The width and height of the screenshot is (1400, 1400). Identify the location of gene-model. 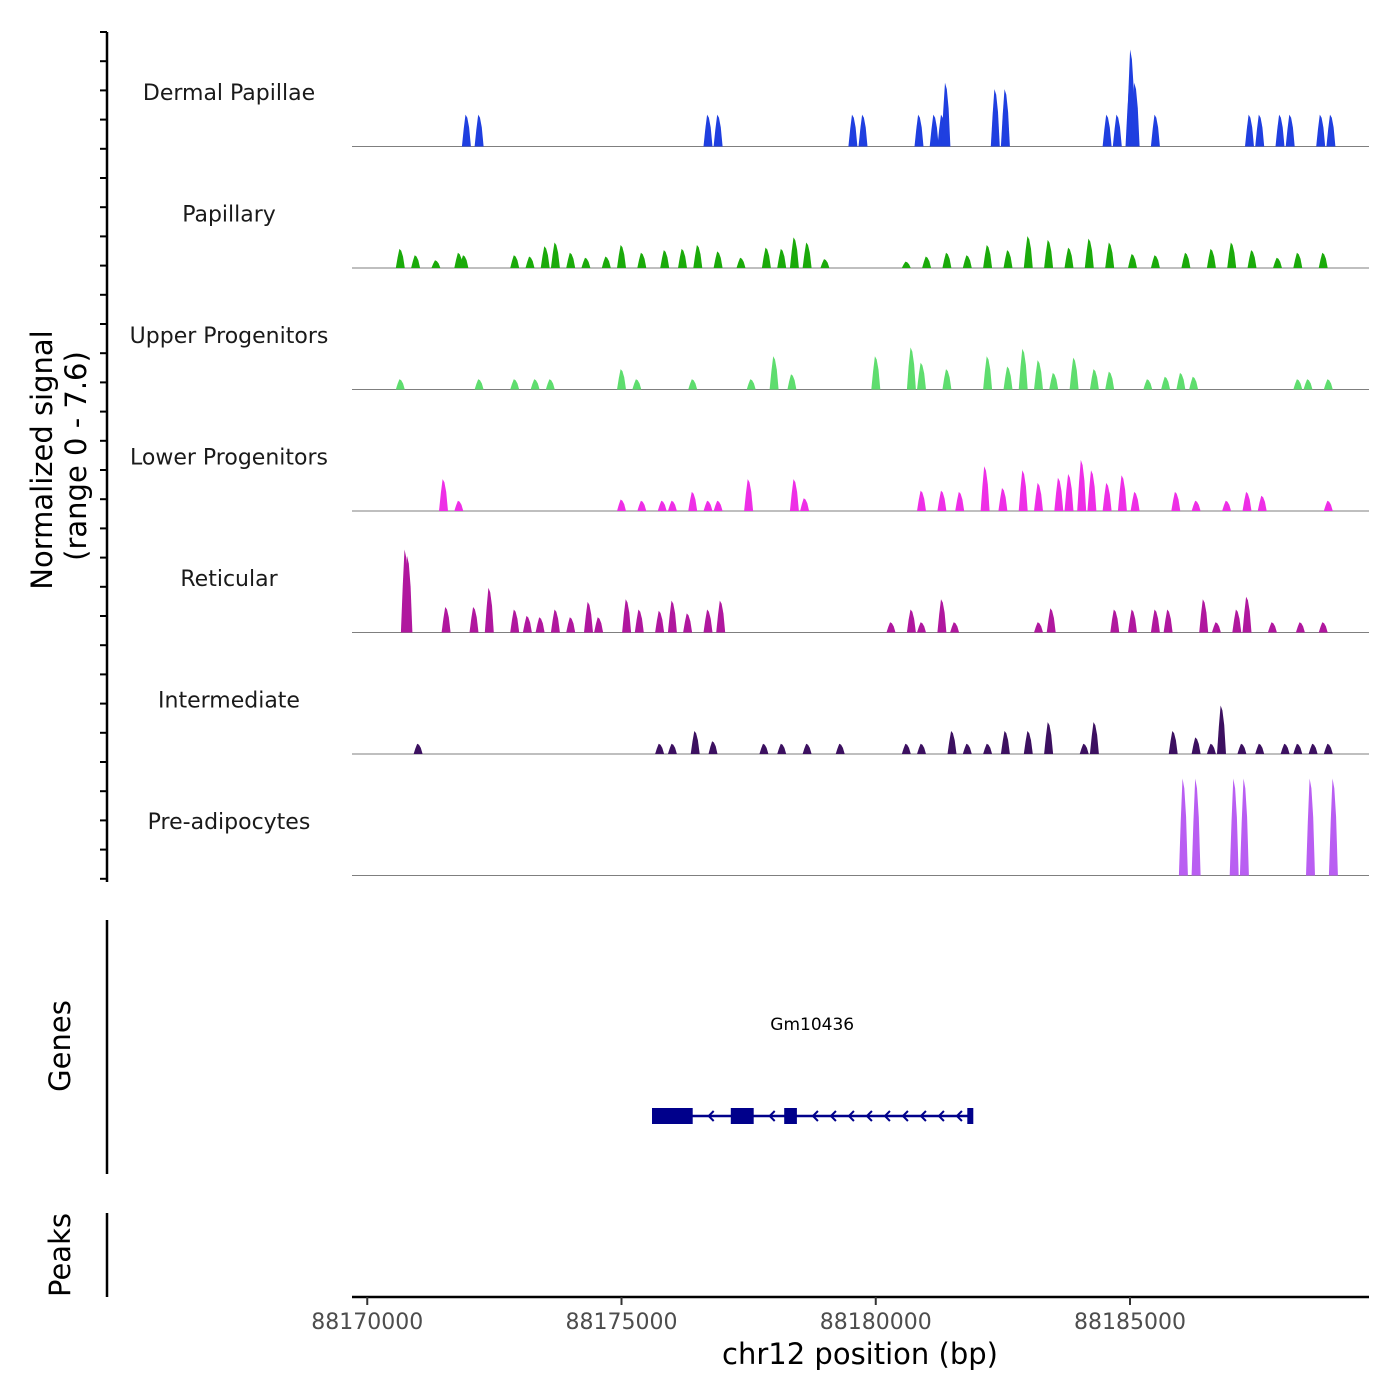
(813, 1116).